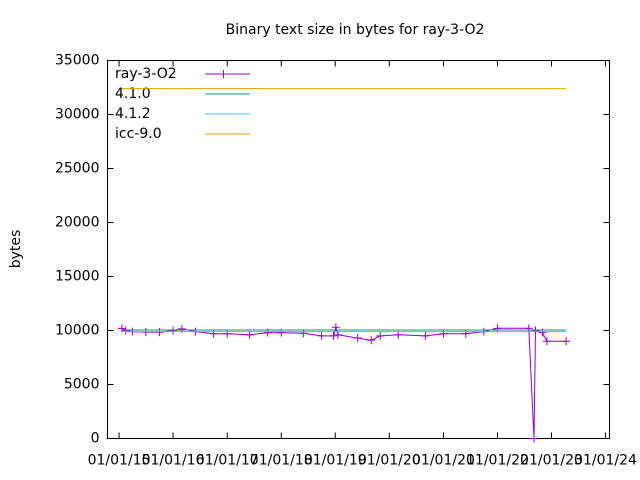 The width and height of the screenshot is (640, 480). What do you see at coordinates (281, 461) in the screenshot?
I see `x-tick-label: 01/01/18` at bounding box center [281, 461].